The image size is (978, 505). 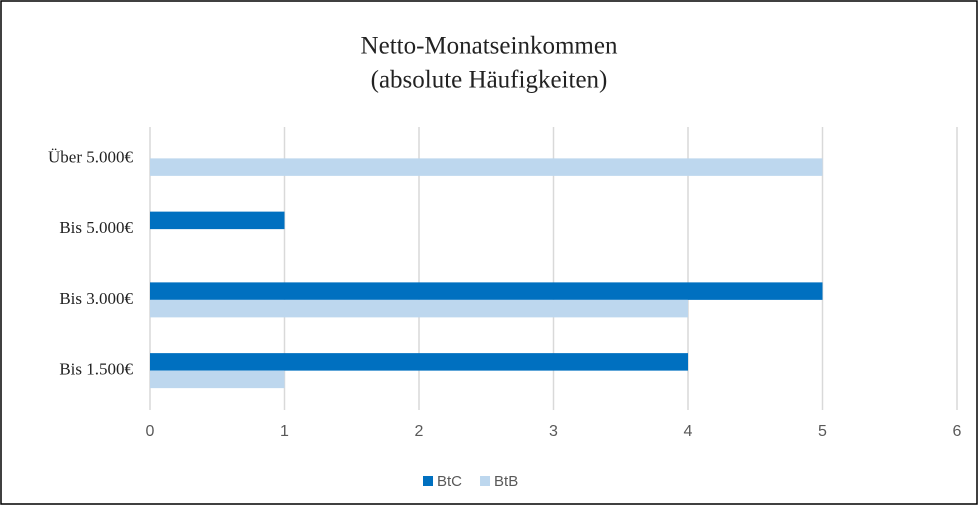 I want to click on y-tick-label: Bis 5.000€, so click(x=96, y=227).